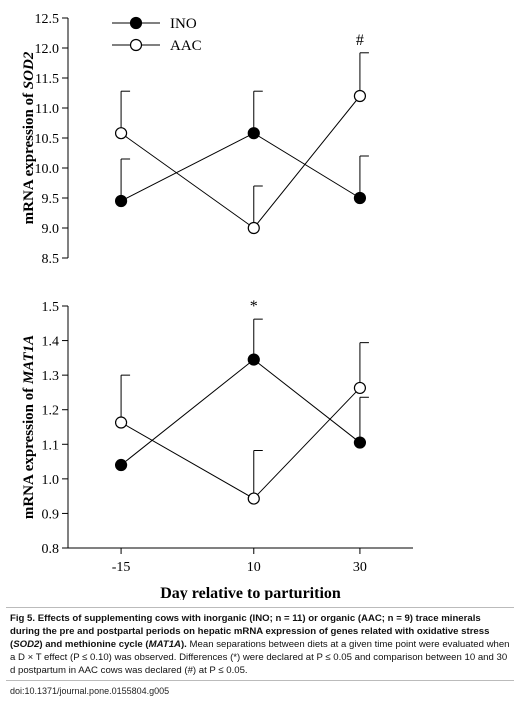 This screenshot has height=726, width=520. I want to click on y-tick-label: 0.8, so click(51, 549).